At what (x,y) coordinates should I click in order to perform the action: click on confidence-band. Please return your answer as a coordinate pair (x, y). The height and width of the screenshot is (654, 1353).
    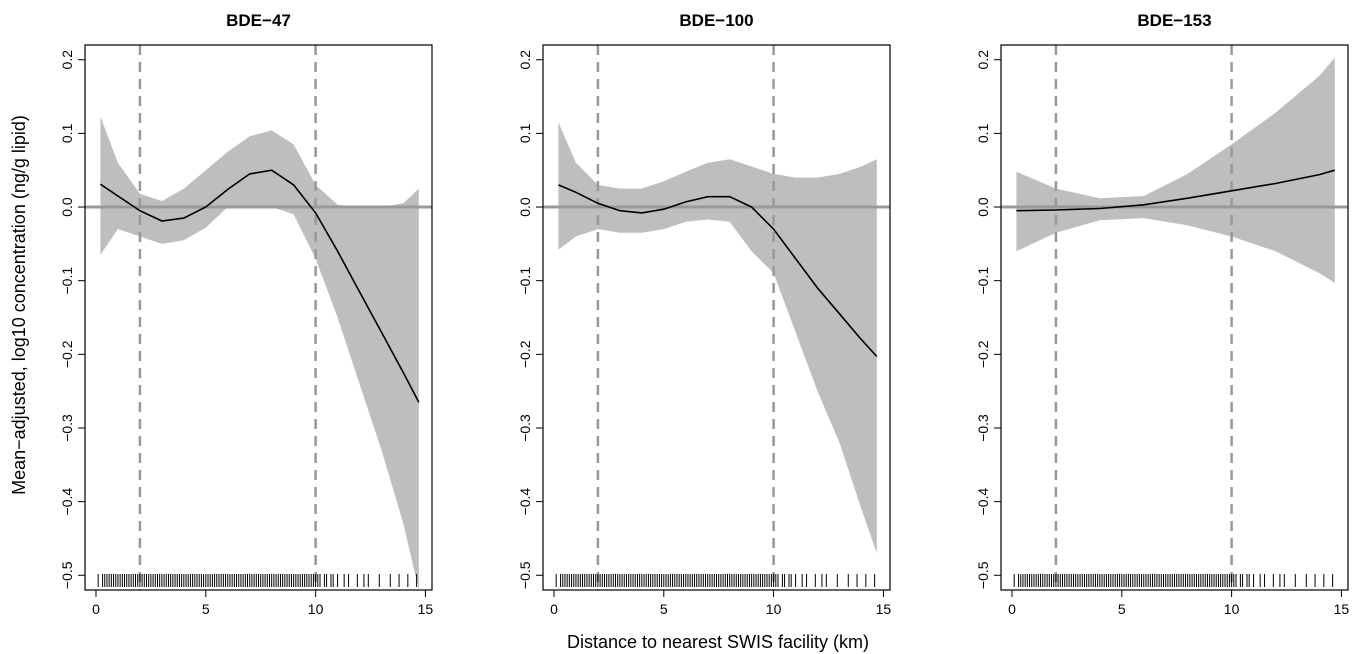
    Looking at the image, I should click on (1175, 170).